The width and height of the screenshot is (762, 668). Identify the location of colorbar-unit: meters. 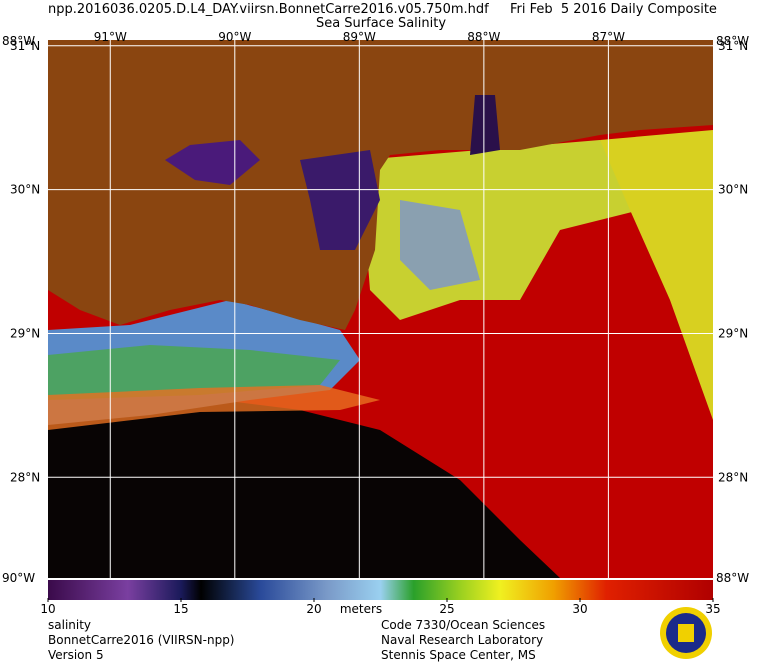
(361, 609).